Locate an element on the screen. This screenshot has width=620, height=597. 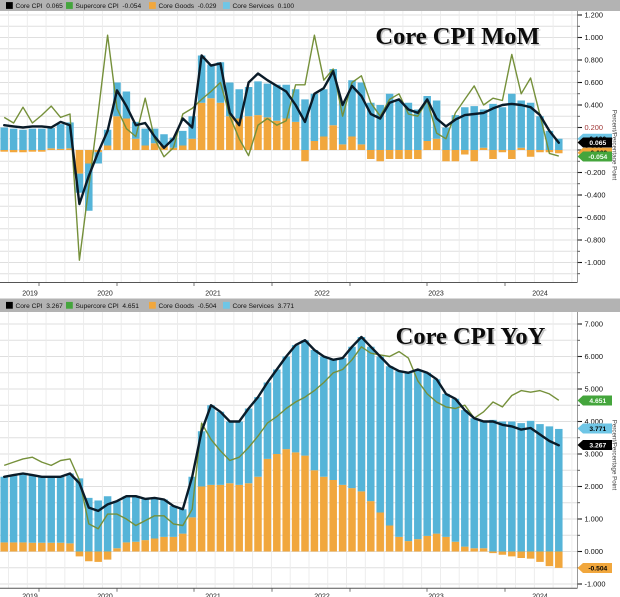
svg-text: 7.000 is located at coordinates (594, 324).